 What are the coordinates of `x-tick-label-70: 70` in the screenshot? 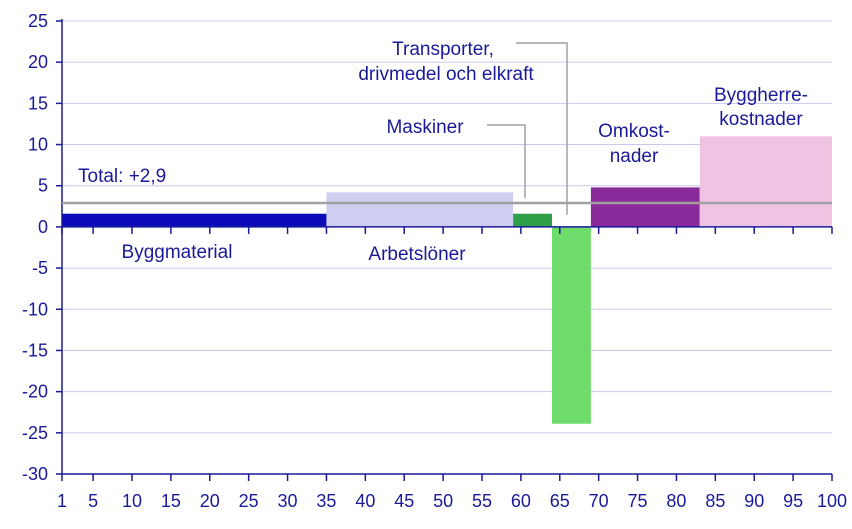 It's located at (599, 501).